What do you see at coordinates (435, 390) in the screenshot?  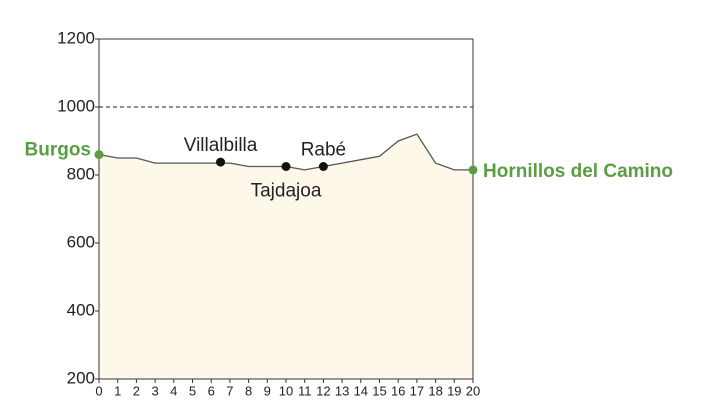 I see `x-tick-label: 18` at bounding box center [435, 390].